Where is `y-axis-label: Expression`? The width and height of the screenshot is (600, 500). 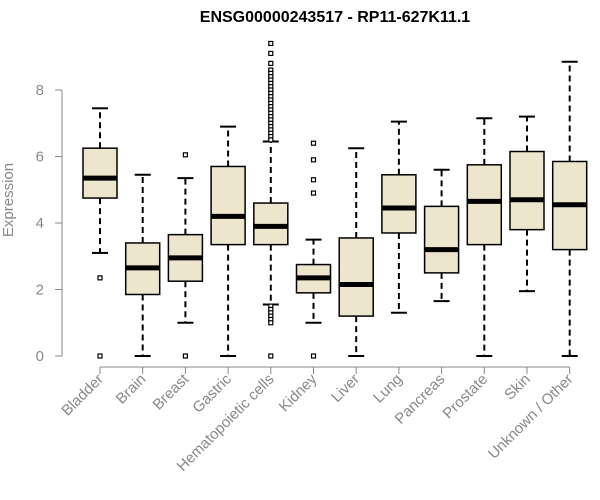 y-axis-label: Expression is located at coordinates (8, 200).